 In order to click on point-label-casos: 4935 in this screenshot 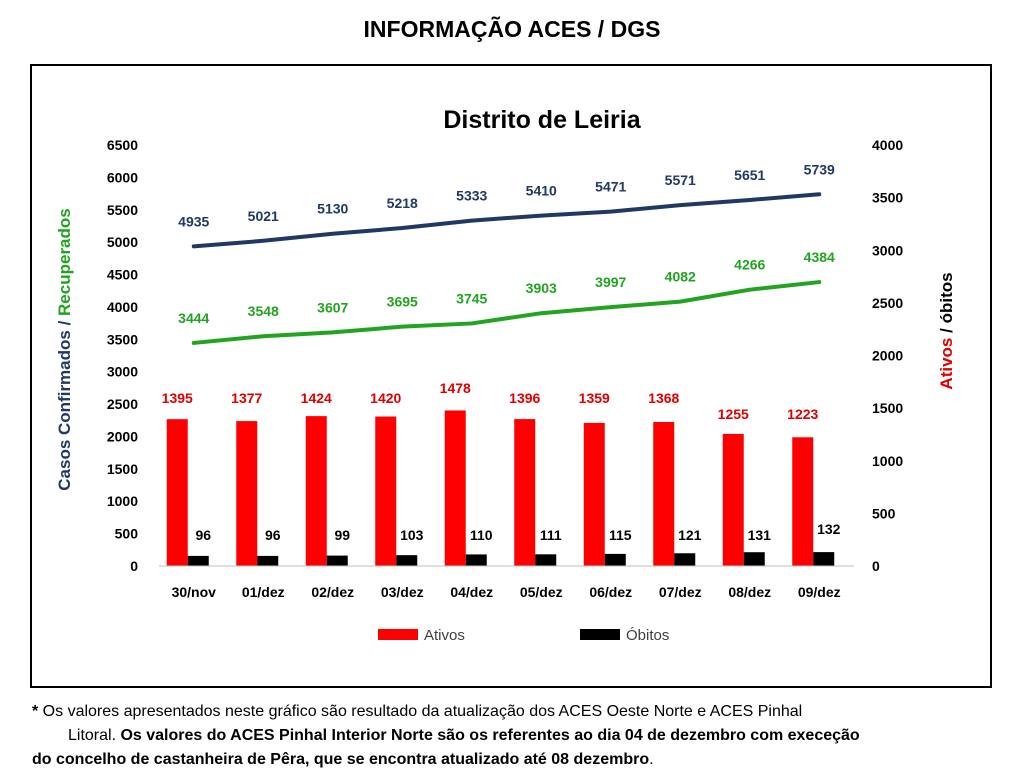, I will do `click(193, 221)`.